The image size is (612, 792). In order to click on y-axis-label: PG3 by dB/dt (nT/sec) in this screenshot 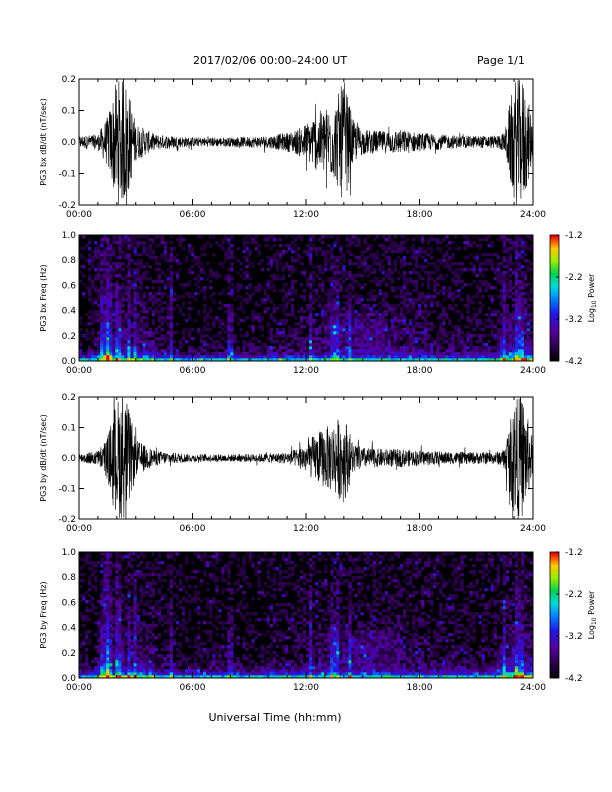, I will do `click(43, 457)`.